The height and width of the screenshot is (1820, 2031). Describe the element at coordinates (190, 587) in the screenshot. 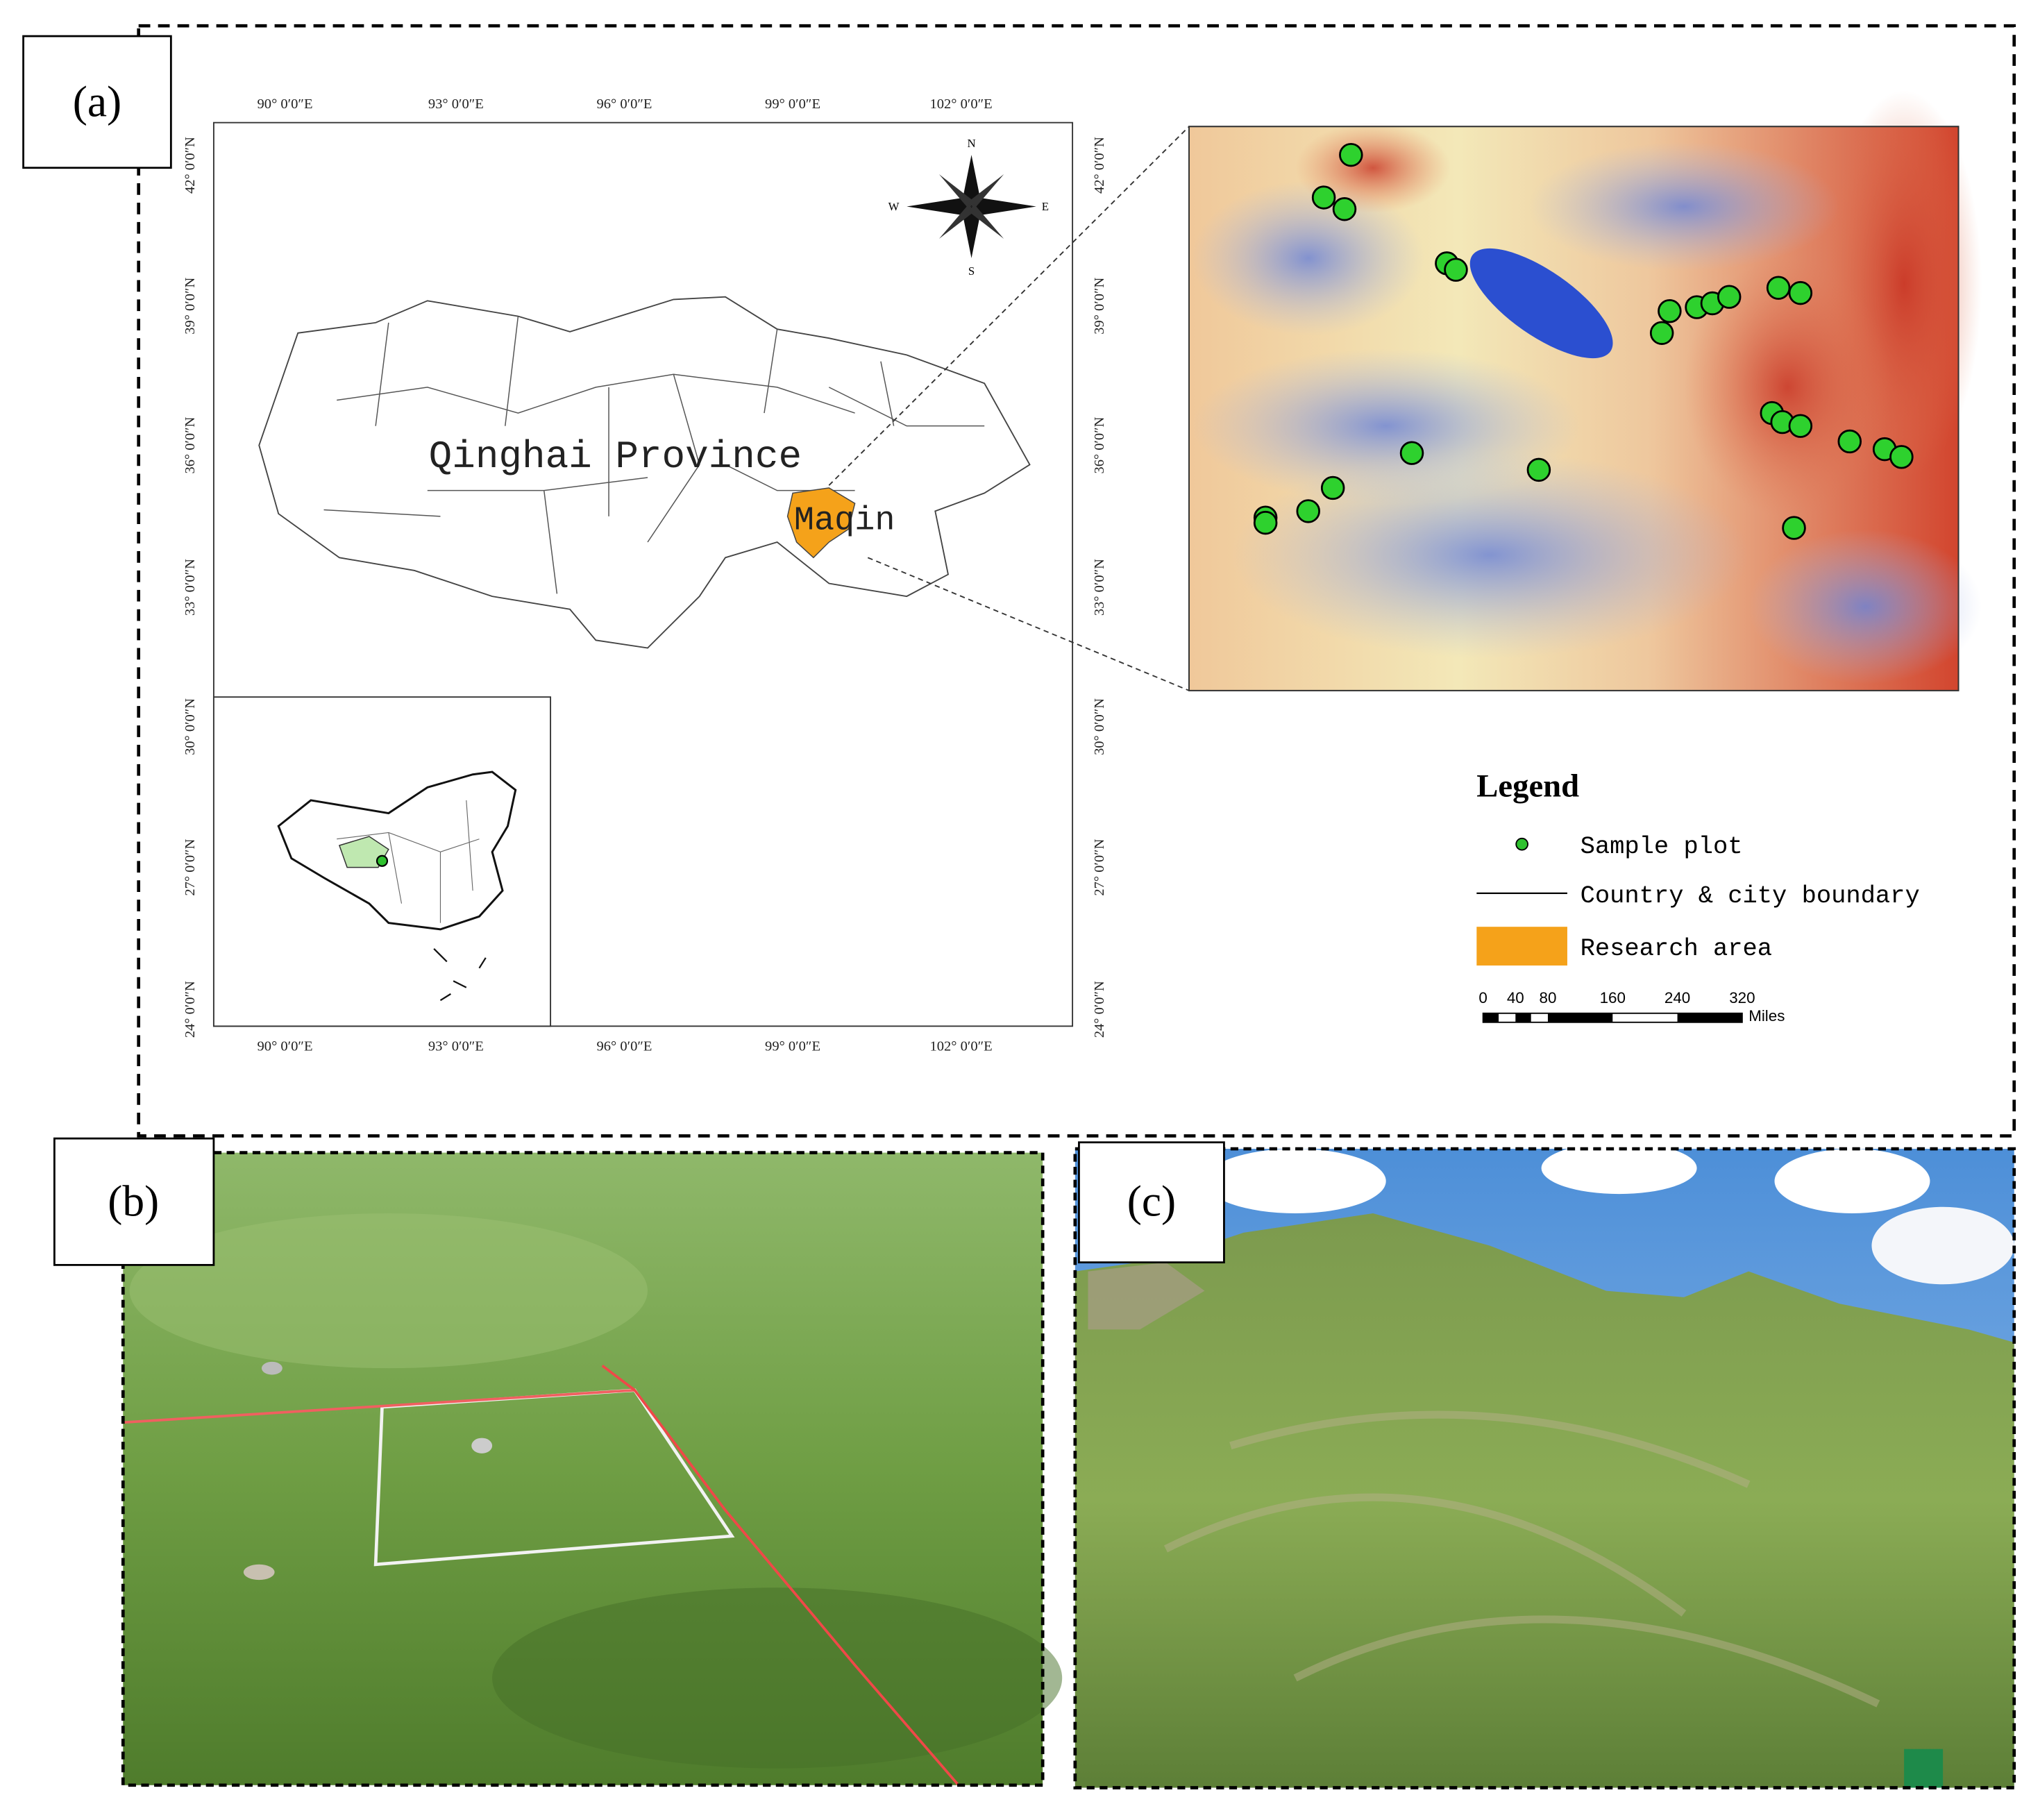

I see `lat-label: 33° 0′0″N` at that location.